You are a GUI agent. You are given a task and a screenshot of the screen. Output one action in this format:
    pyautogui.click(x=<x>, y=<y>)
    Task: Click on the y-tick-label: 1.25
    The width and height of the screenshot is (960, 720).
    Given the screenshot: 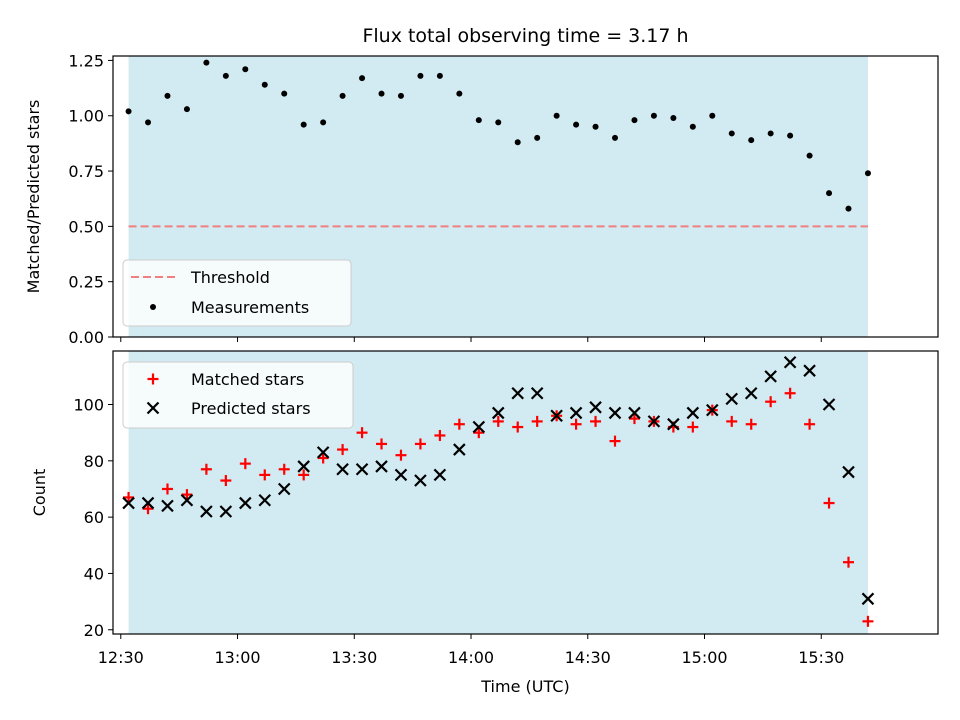 What is the action you would take?
    pyautogui.click(x=86, y=60)
    